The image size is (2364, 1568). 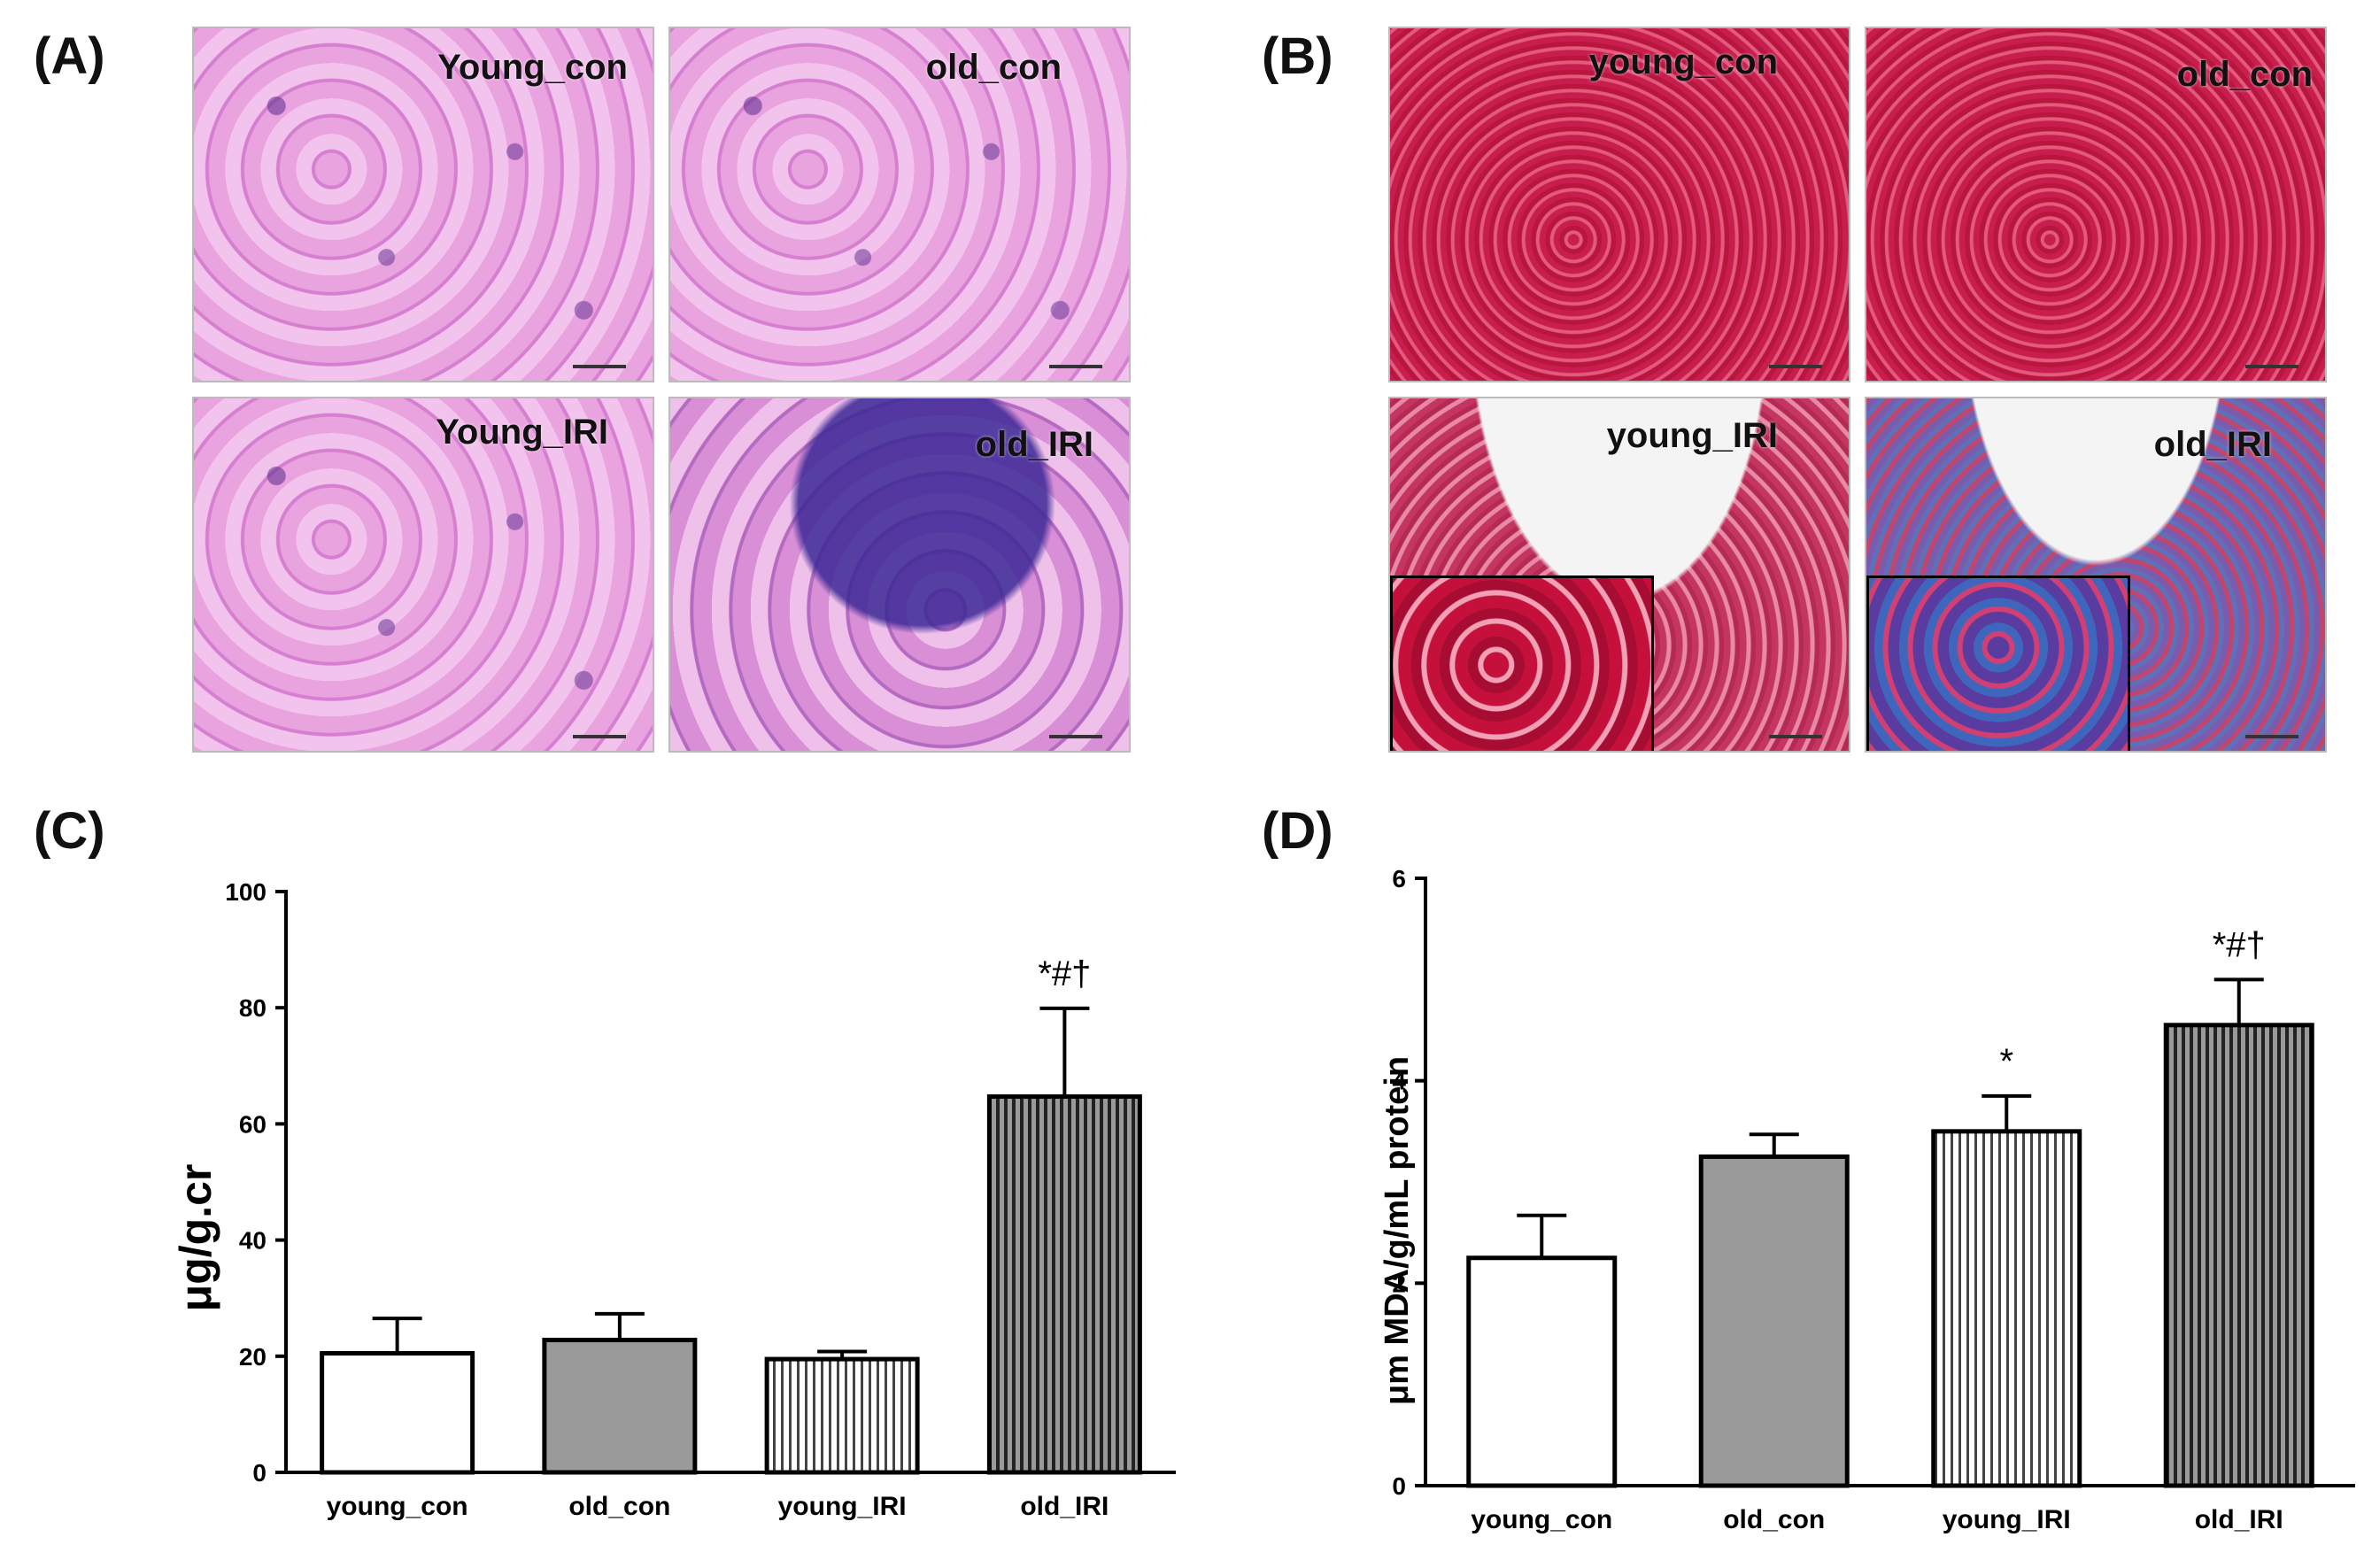 I want to click on micrograph-b-old-iri: old_IRI, so click(x=2096, y=575).